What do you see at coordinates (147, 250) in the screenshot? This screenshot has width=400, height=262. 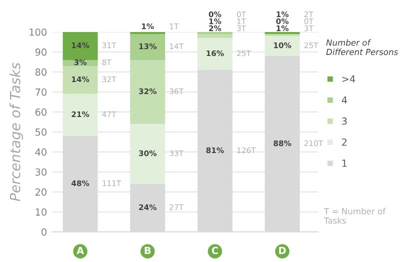 I see `x-tick-label: B` at bounding box center [147, 250].